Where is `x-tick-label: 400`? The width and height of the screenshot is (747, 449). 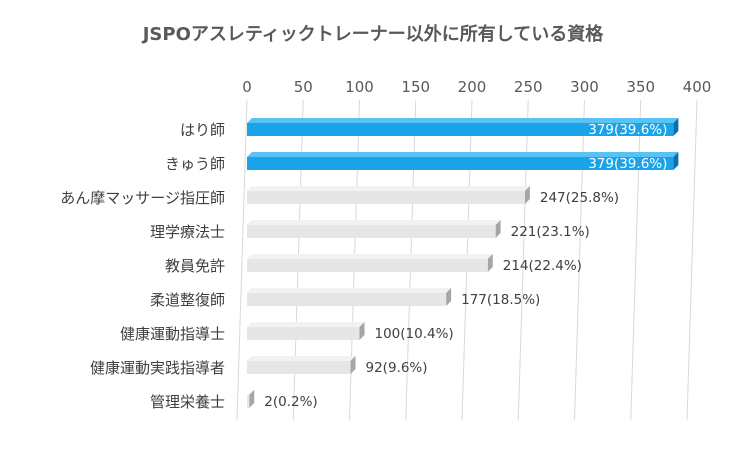
x-tick-label: 400 is located at coordinates (697, 87).